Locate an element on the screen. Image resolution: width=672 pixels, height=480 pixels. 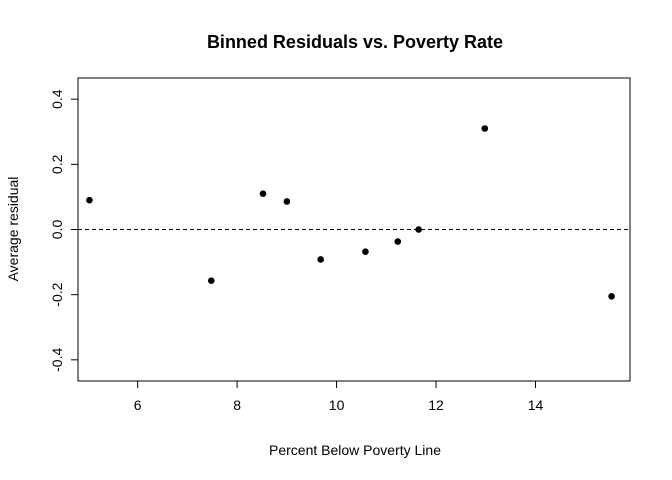
x-tick-label: 12 is located at coordinates (436, 405).